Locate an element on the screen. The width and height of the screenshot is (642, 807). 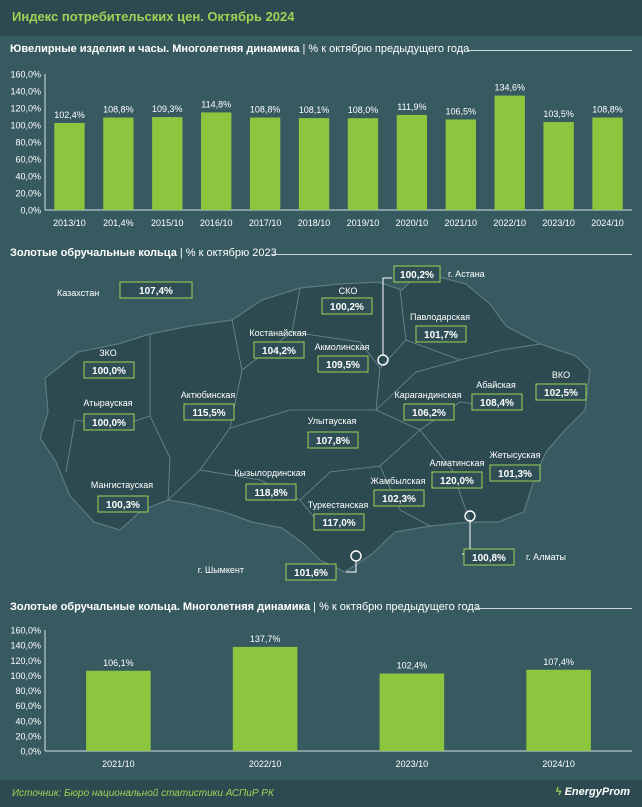
region-value: 118,8% is located at coordinates (270, 493).